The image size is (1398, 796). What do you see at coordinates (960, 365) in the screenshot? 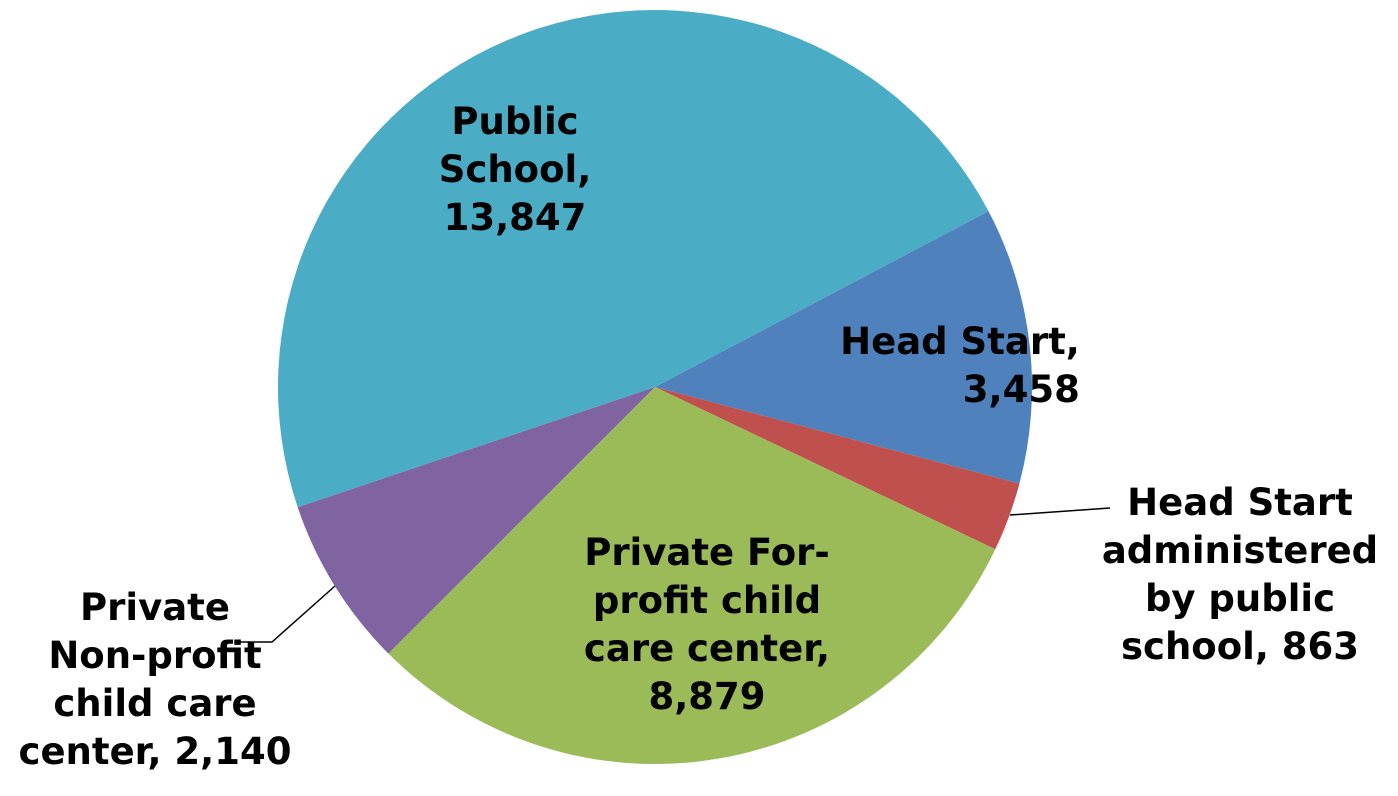
I see `data-label: Head Start, 3,458` at bounding box center [960, 365].